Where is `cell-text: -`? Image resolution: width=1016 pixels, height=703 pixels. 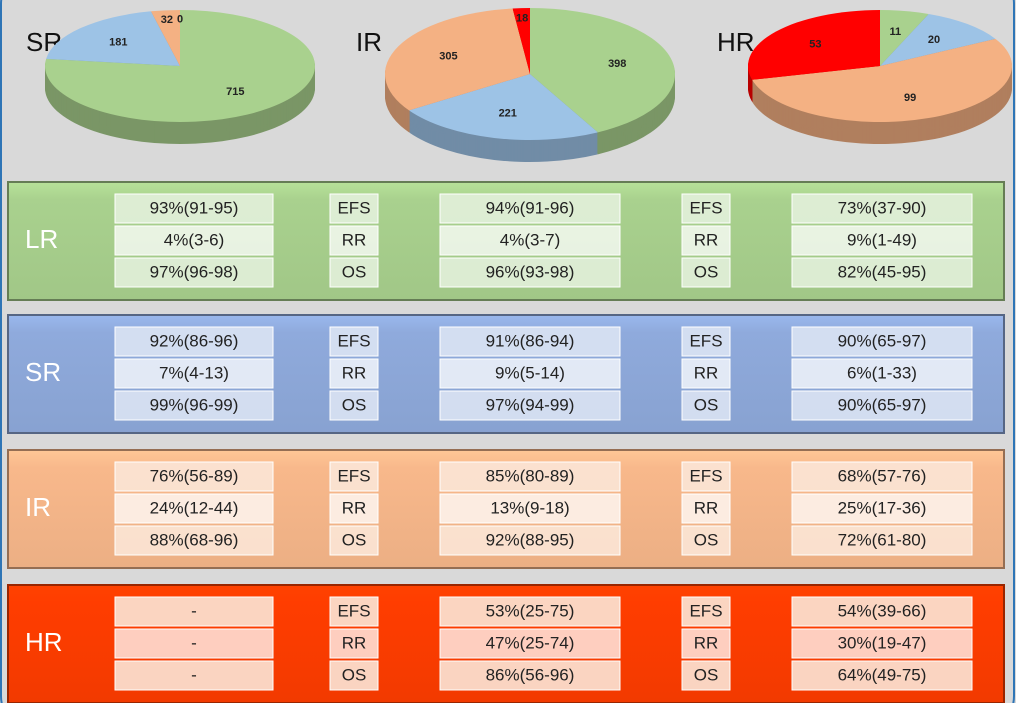
cell-text: - is located at coordinates (194, 642).